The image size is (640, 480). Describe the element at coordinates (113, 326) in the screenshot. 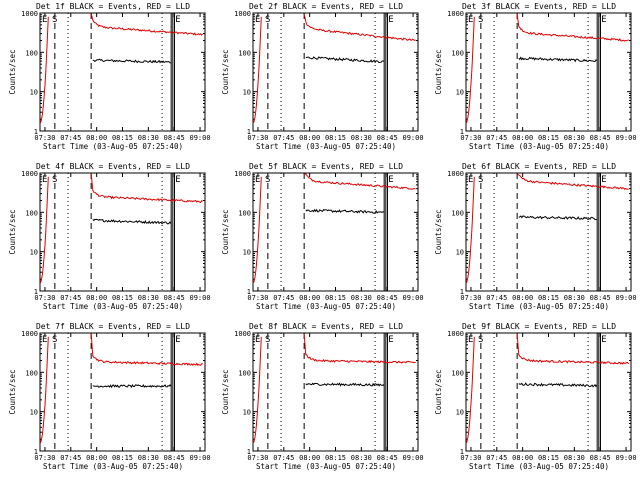

I see `chart-title: Det 7f BLACK = Events, RED = LLD` at that location.